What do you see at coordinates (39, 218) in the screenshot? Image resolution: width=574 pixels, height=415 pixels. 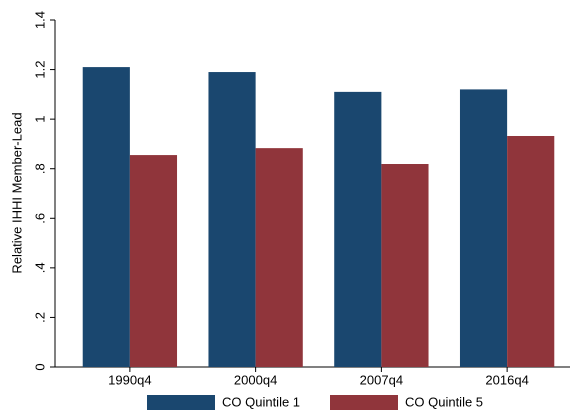 I see `y-tick-label: .6` at bounding box center [39, 218].